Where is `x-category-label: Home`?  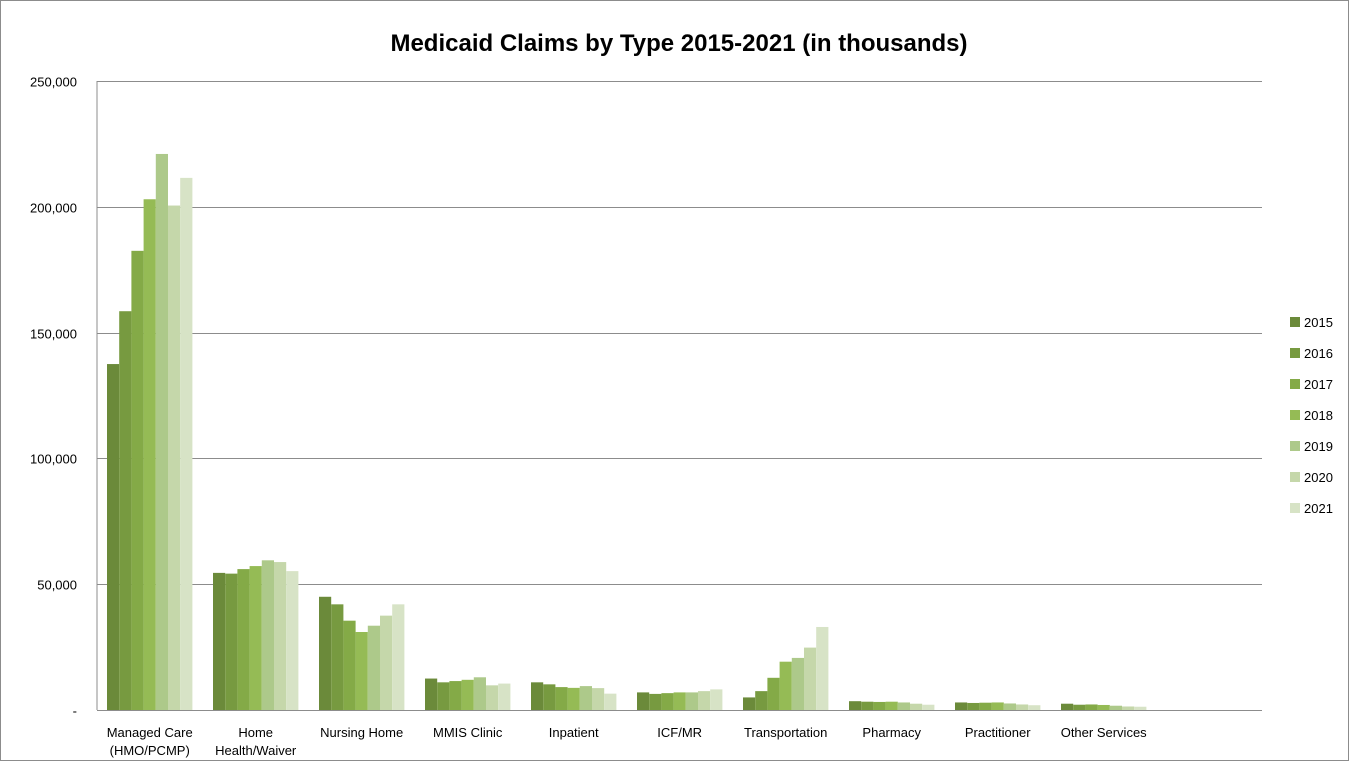 x-category-label: Home is located at coordinates (255, 732).